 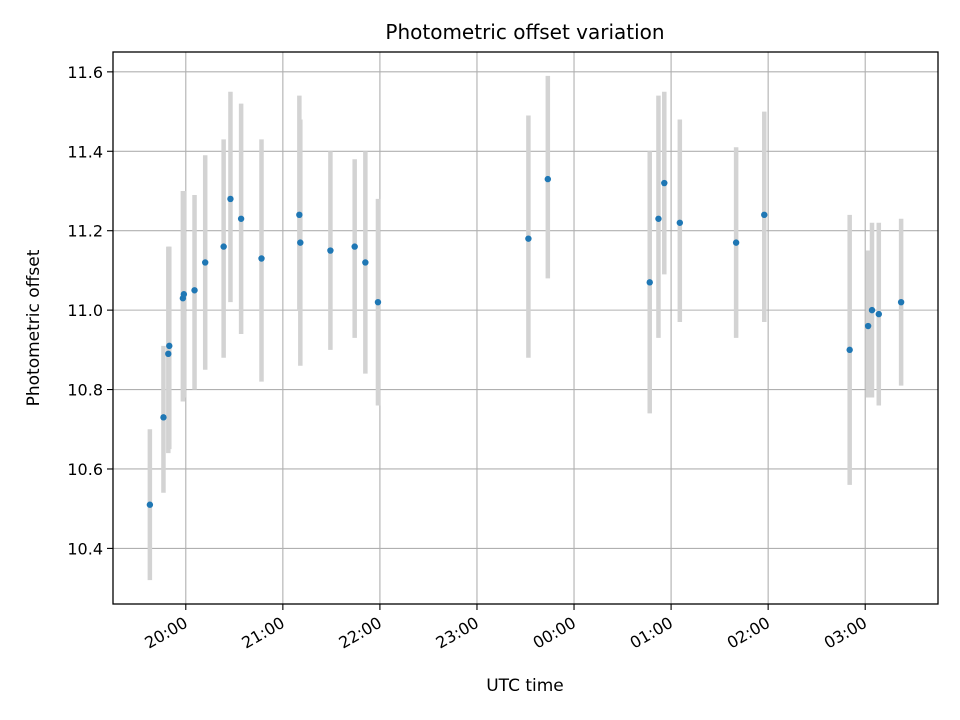 I want to click on y-axis: 10.4 10.6 10.8 11.0 11.2 11.4 11.6, so click(x=90, y=310).